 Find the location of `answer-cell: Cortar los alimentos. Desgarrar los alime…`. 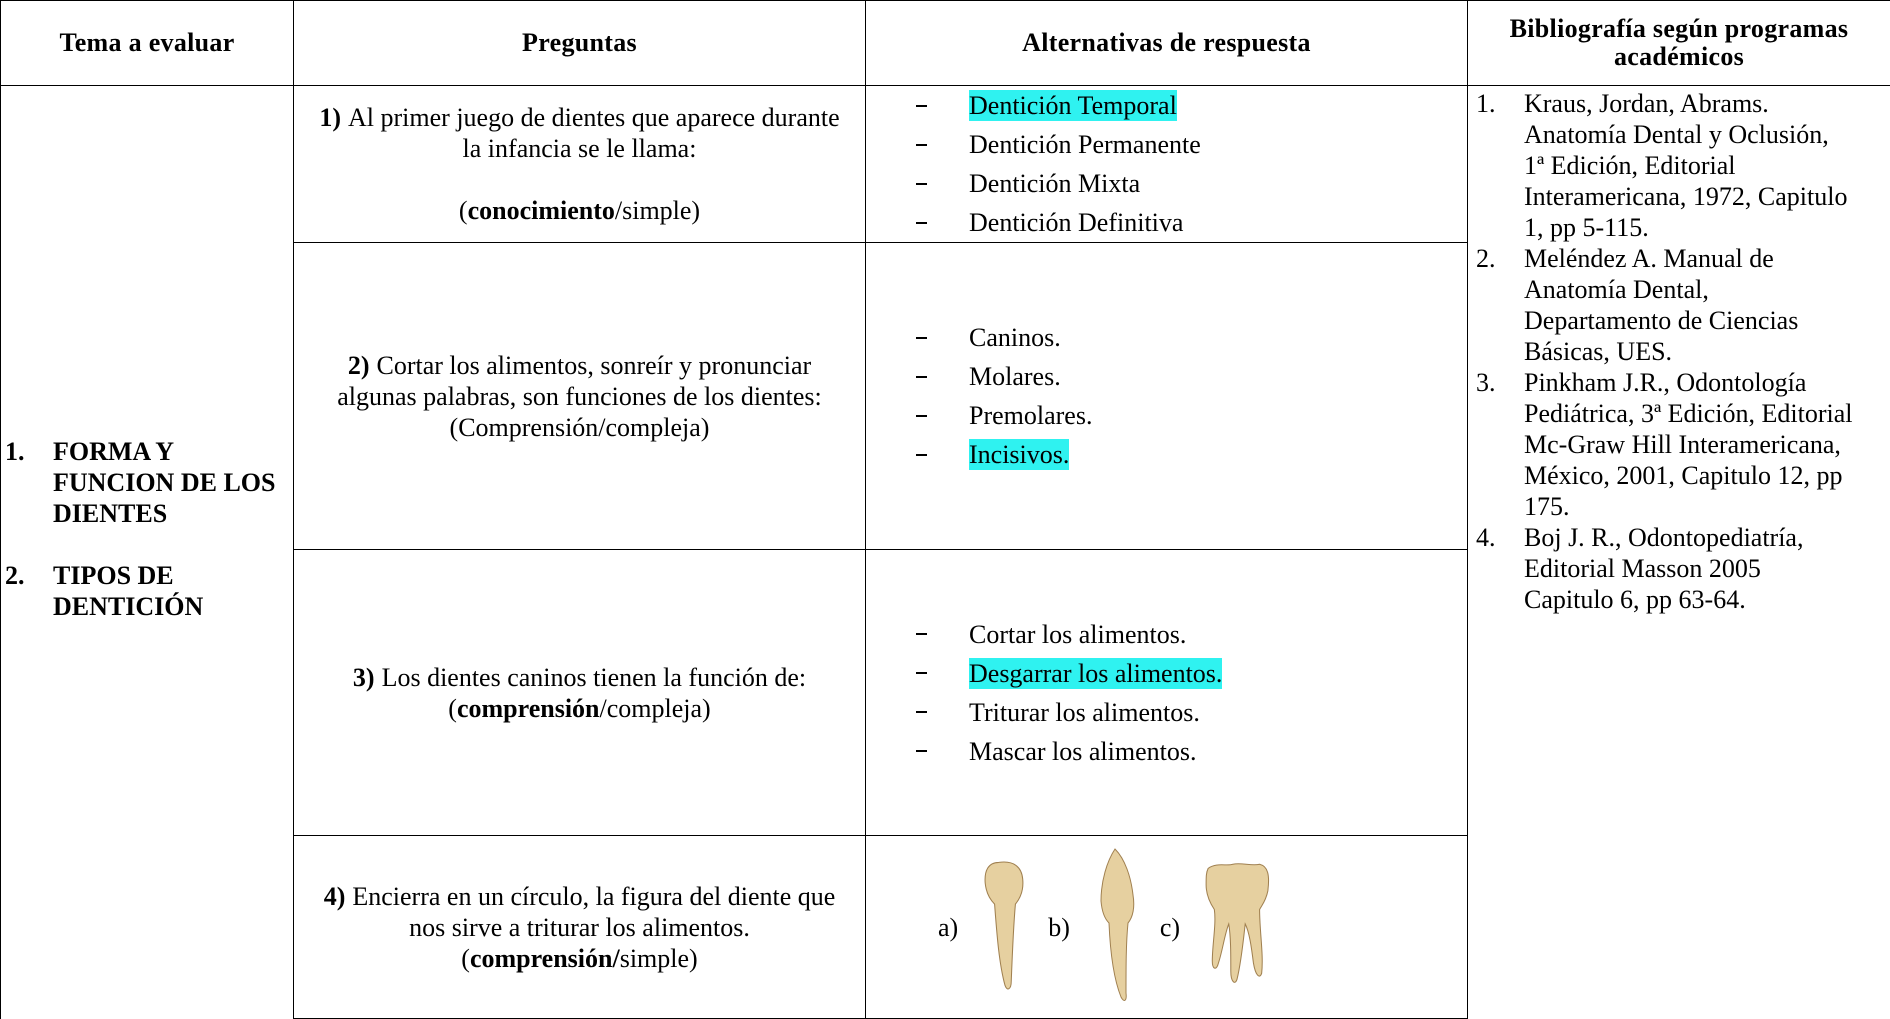

answer-cell: Cortar los alimentos. Desgarrar los alime… is located at coordinates (1167, 693).